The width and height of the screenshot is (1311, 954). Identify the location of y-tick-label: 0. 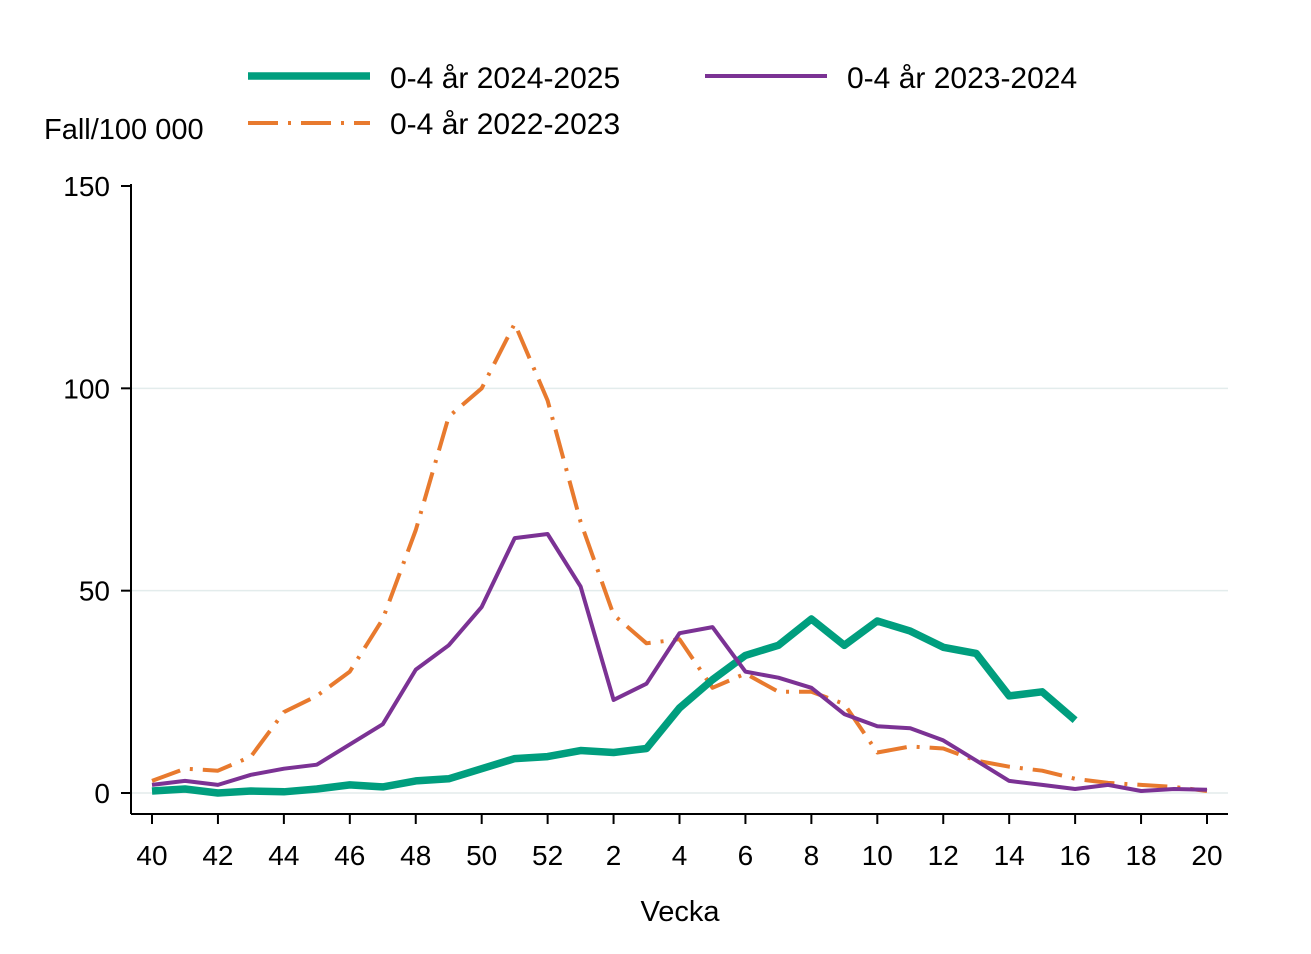
(102, 793).